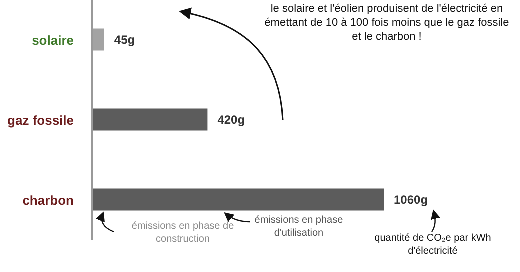  I want to click on annotation: émissions en phase d'utilisation, so click(299, 227).